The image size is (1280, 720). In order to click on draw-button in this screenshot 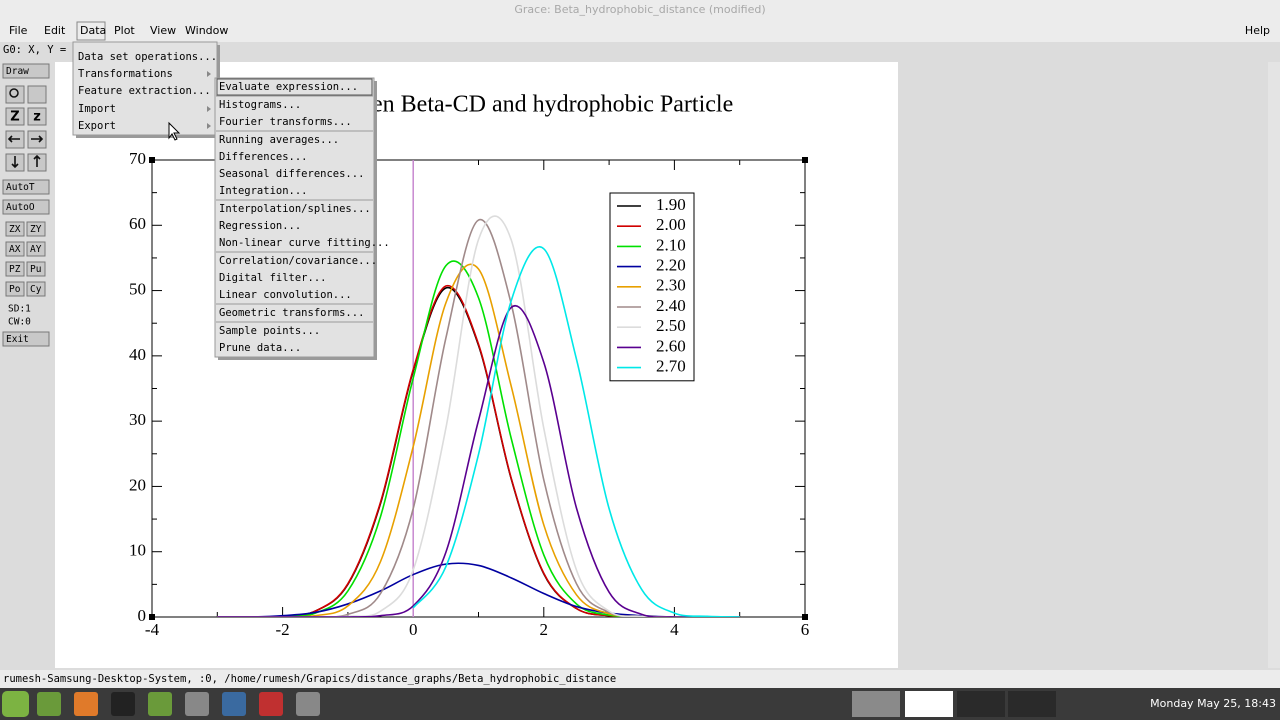, I will do `click(26, 71)`.